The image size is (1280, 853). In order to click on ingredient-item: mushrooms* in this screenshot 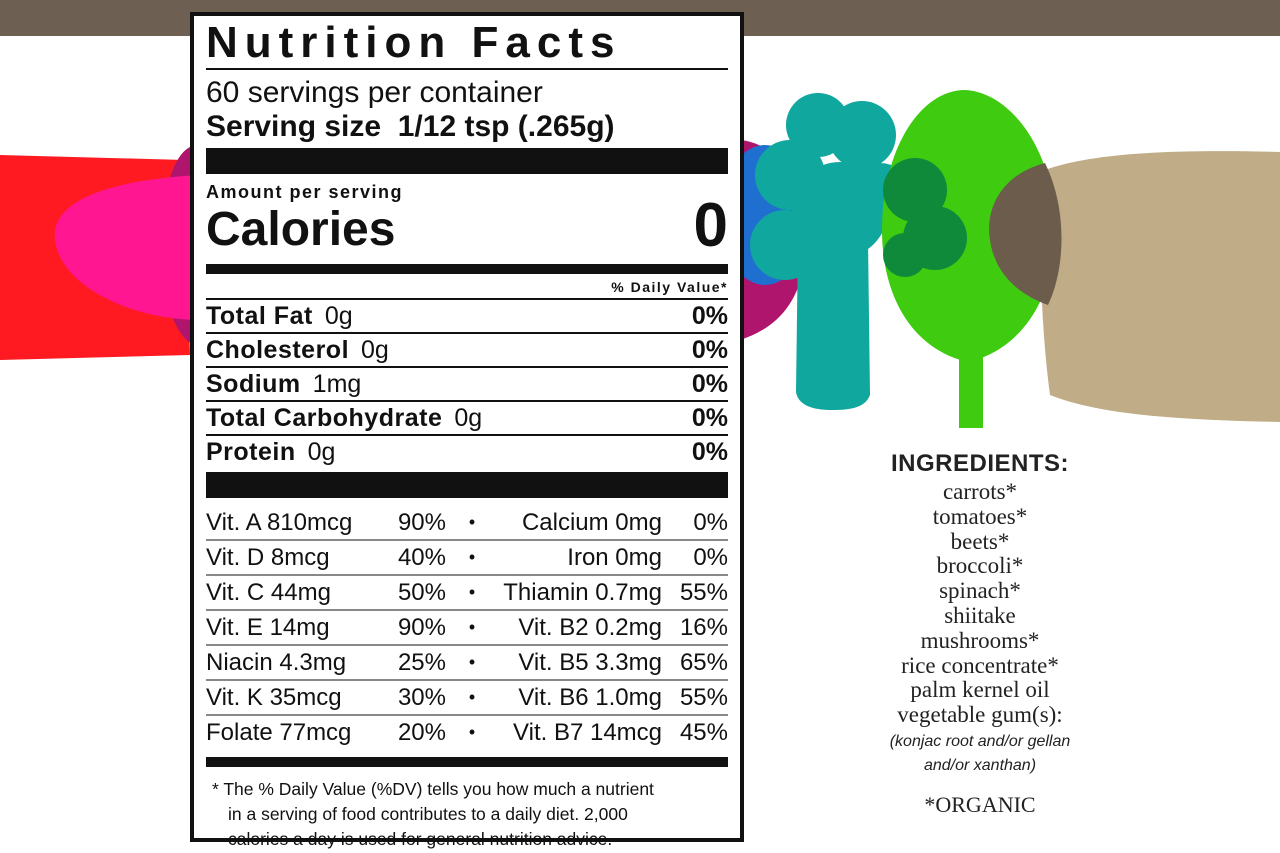, I will do `click(980, 640)`.